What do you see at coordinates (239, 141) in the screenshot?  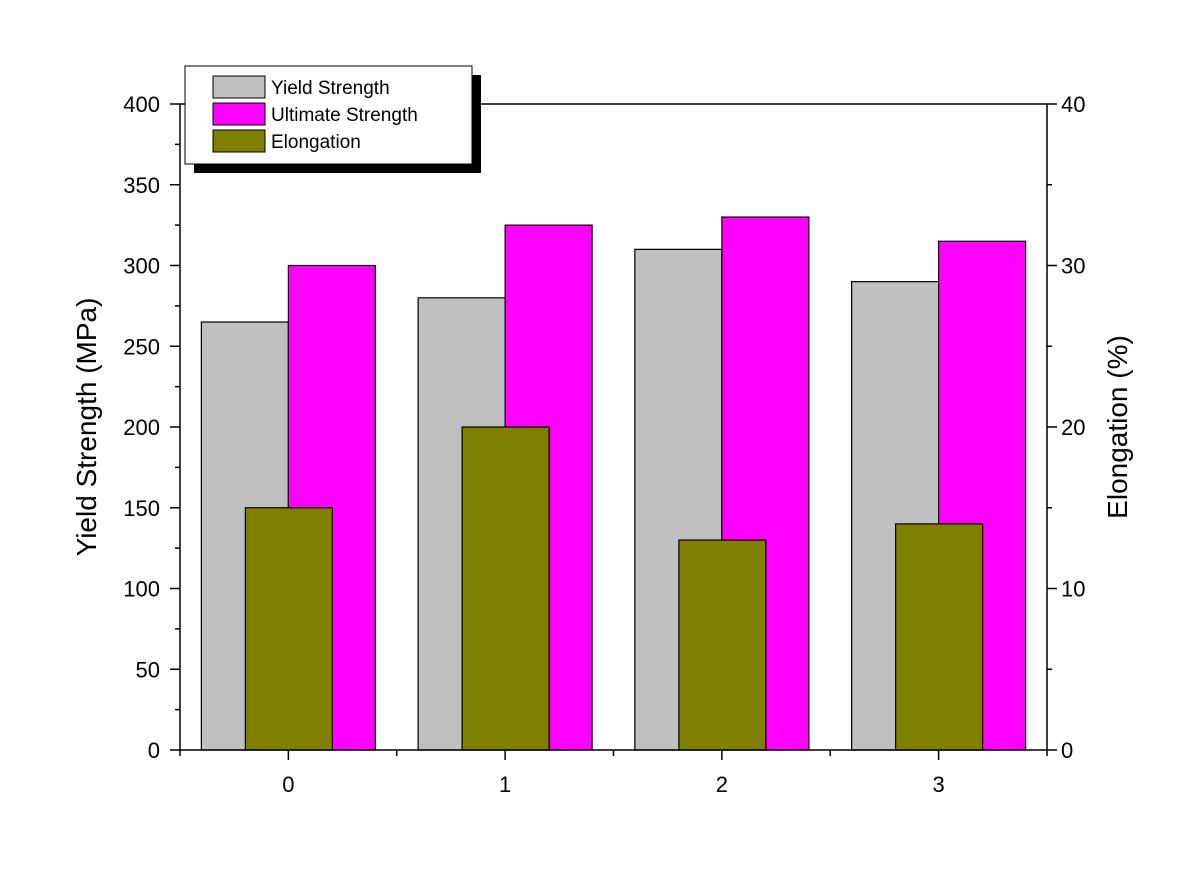 I see `legend-swatch-elongation` at bounding box center [239, 141].